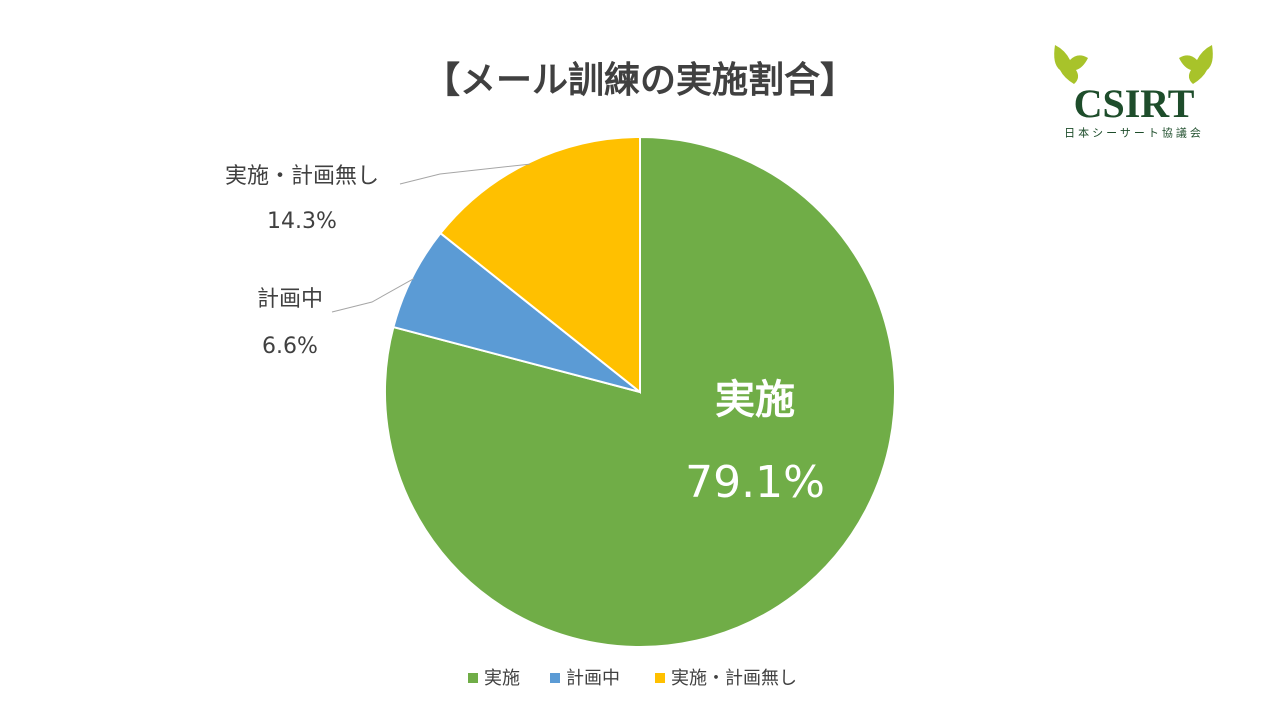 The height and width of the screenshot is (720, 1280). What do you see at coordinates (755, 482) in the screenshot?
I see `data-label: 79.1%` at bounding box center [755, 482].